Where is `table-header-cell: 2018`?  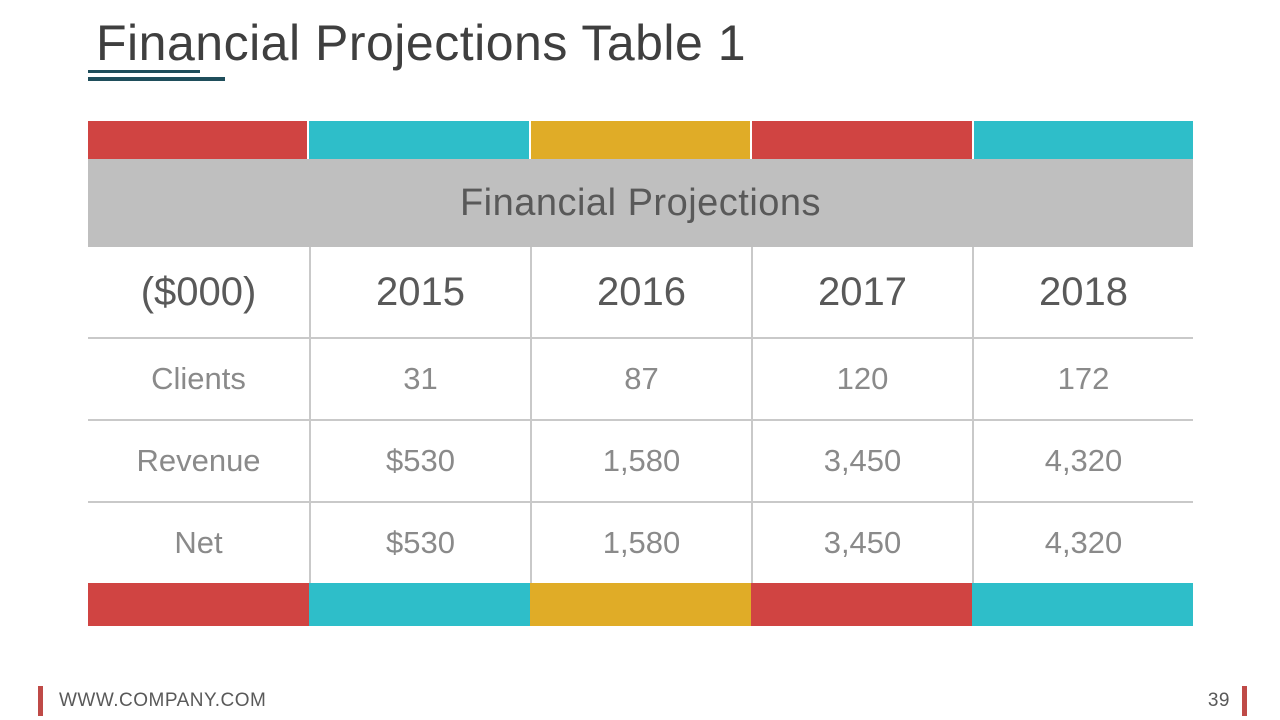 table-header-cell: 2018 is located at coordinates (1082, 292).